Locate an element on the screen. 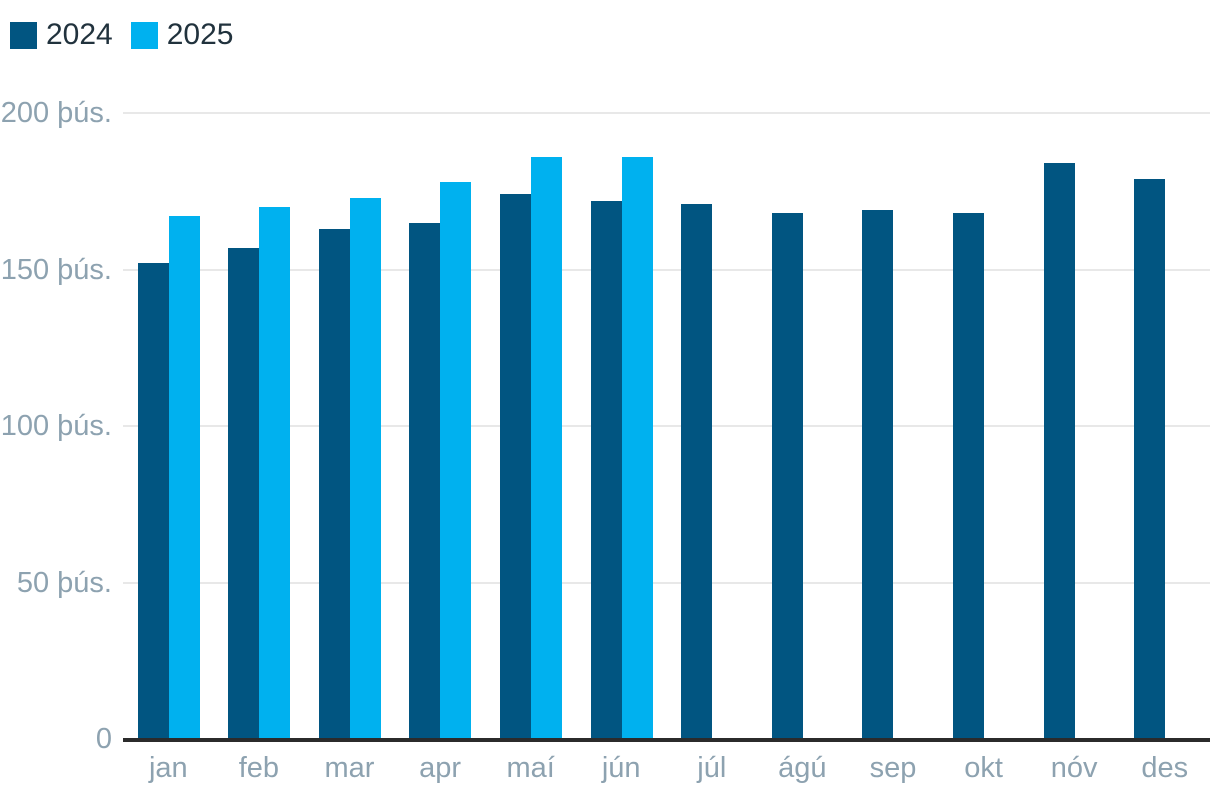 Image resolution: width=1220 pixels, height=800 pixels. legend-item-2024: 2024 is located at coordinates (61, 35).